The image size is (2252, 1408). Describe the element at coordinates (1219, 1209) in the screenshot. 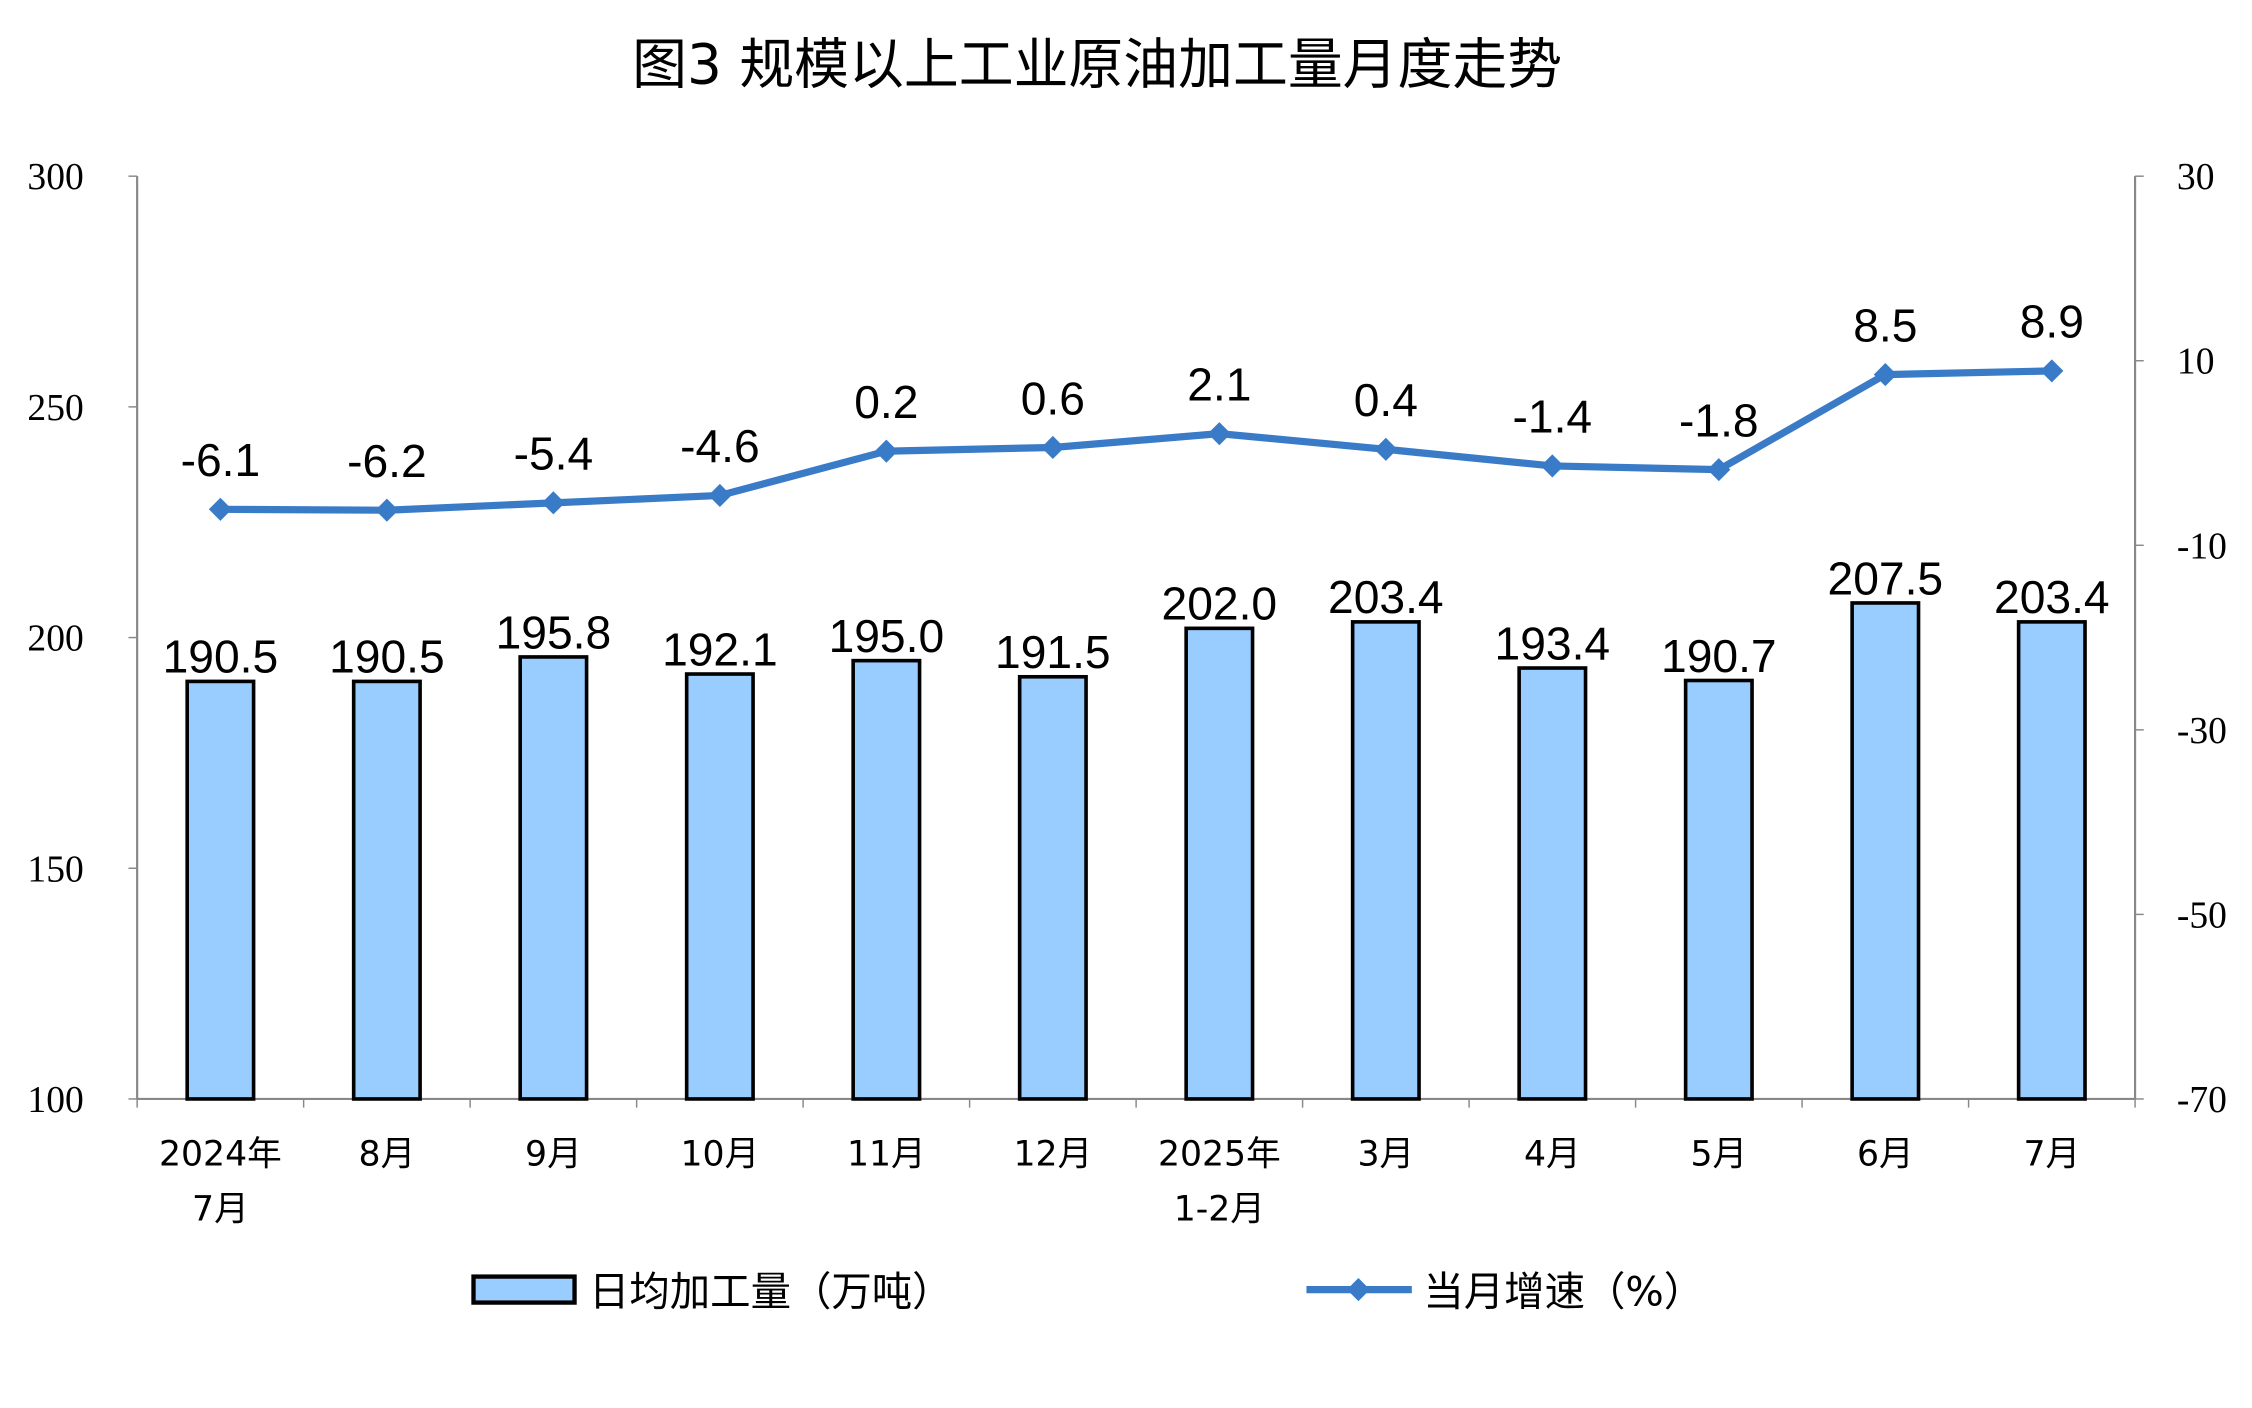

I see `x-tick-label: 1-2月` at that location.